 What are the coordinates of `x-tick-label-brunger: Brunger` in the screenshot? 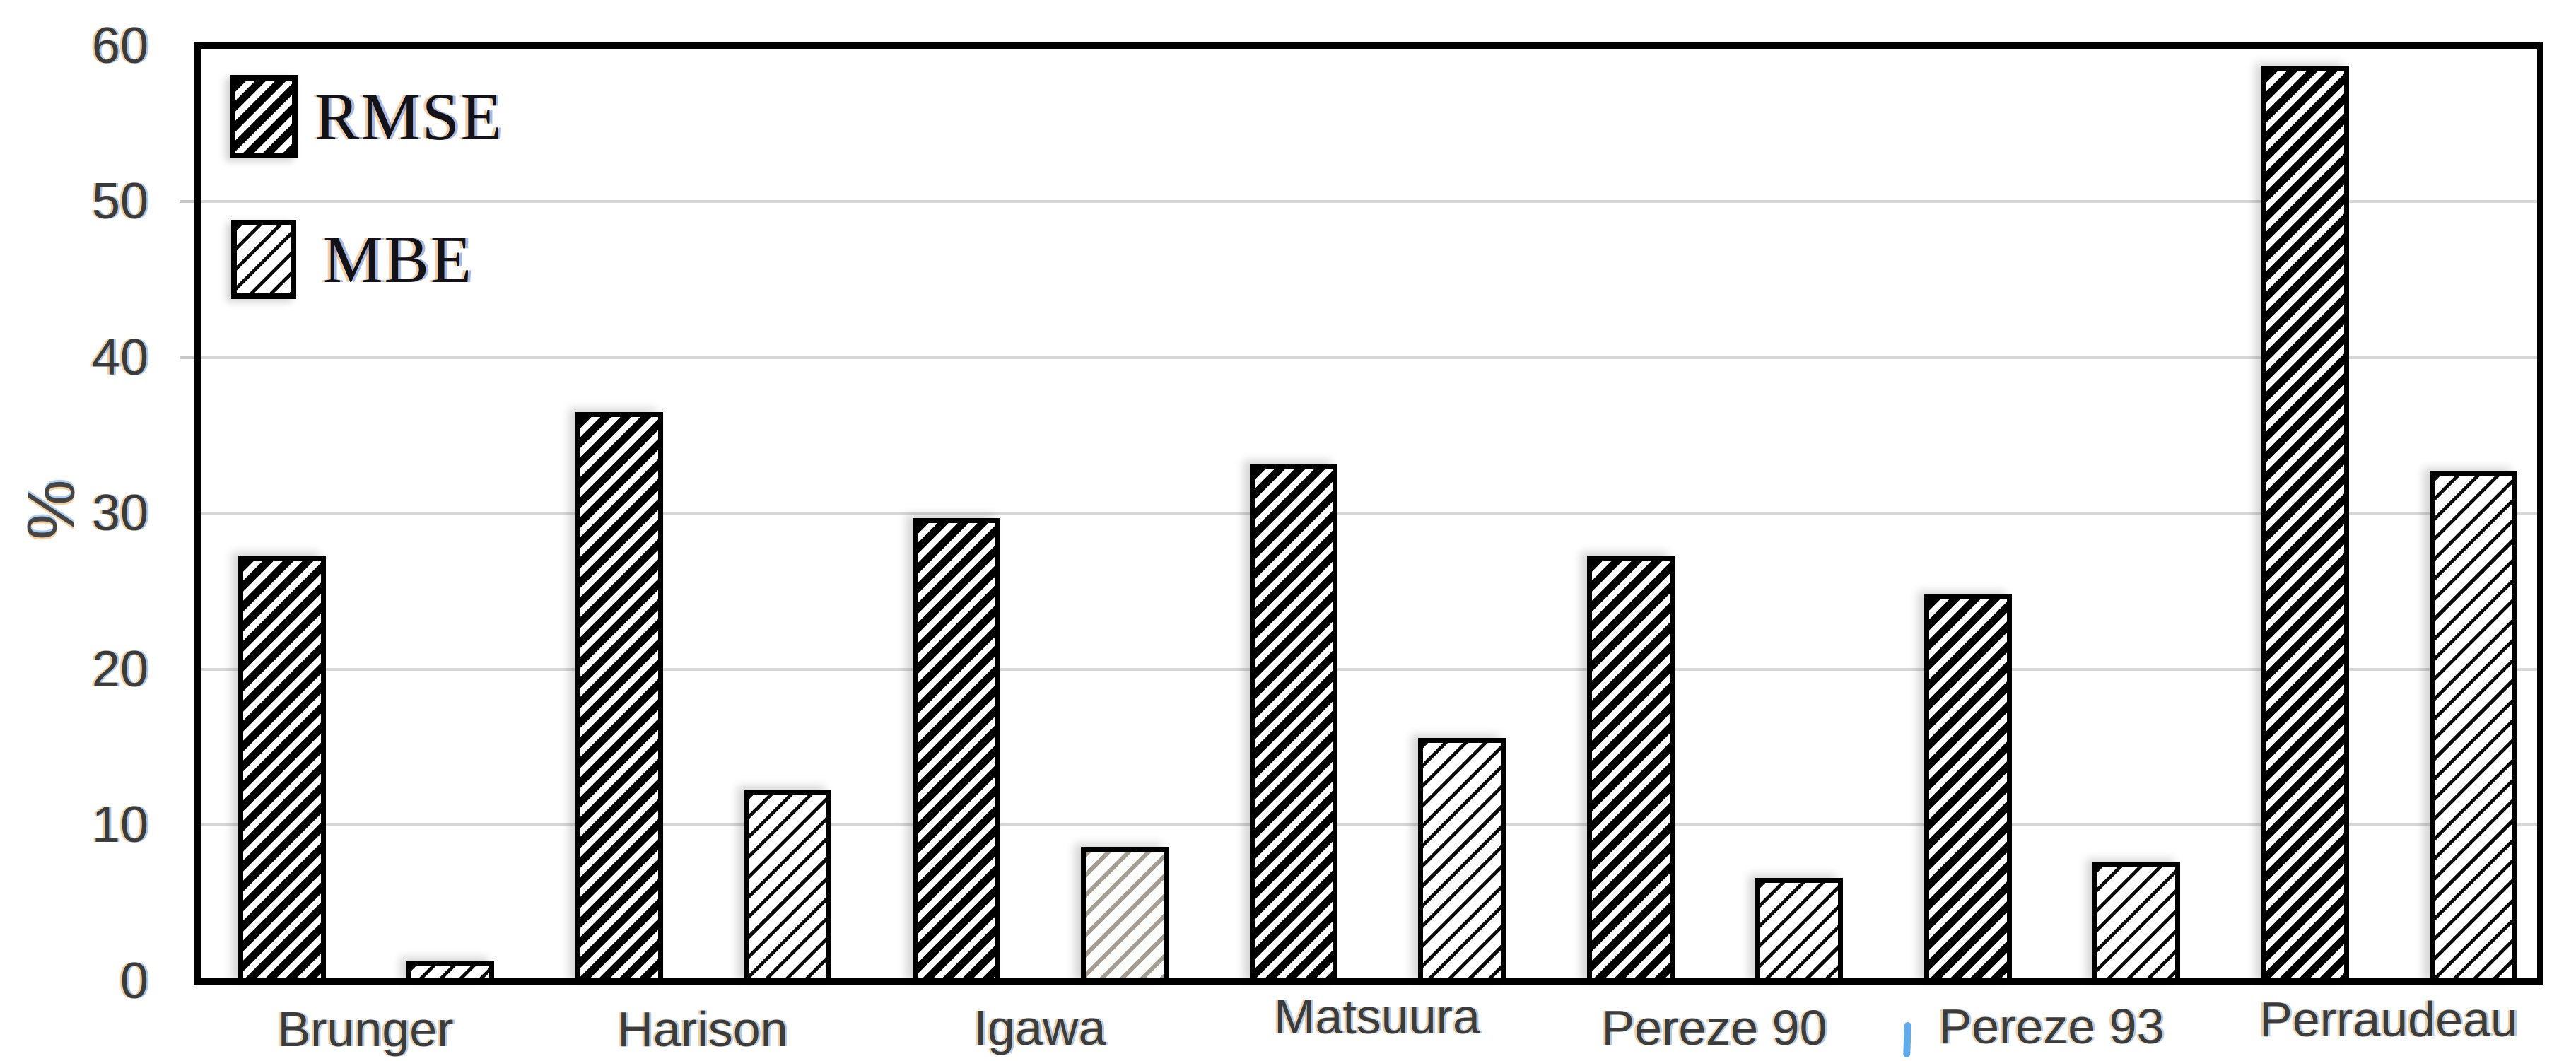 It's located at (366, 1029).